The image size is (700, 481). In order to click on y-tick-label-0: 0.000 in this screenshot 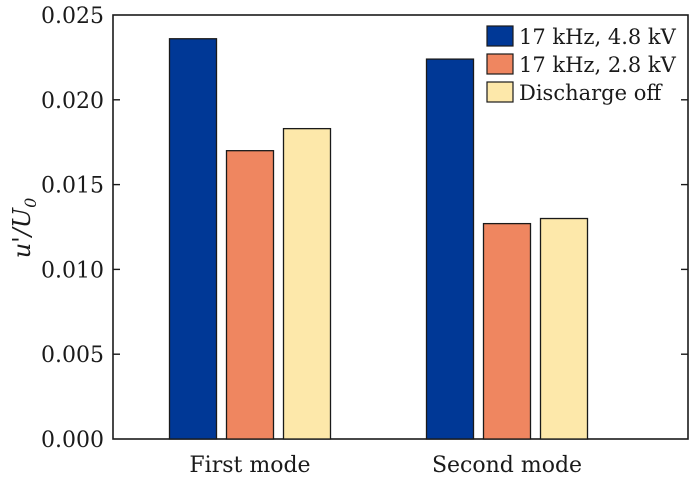, I will do `click(72, 440)`.